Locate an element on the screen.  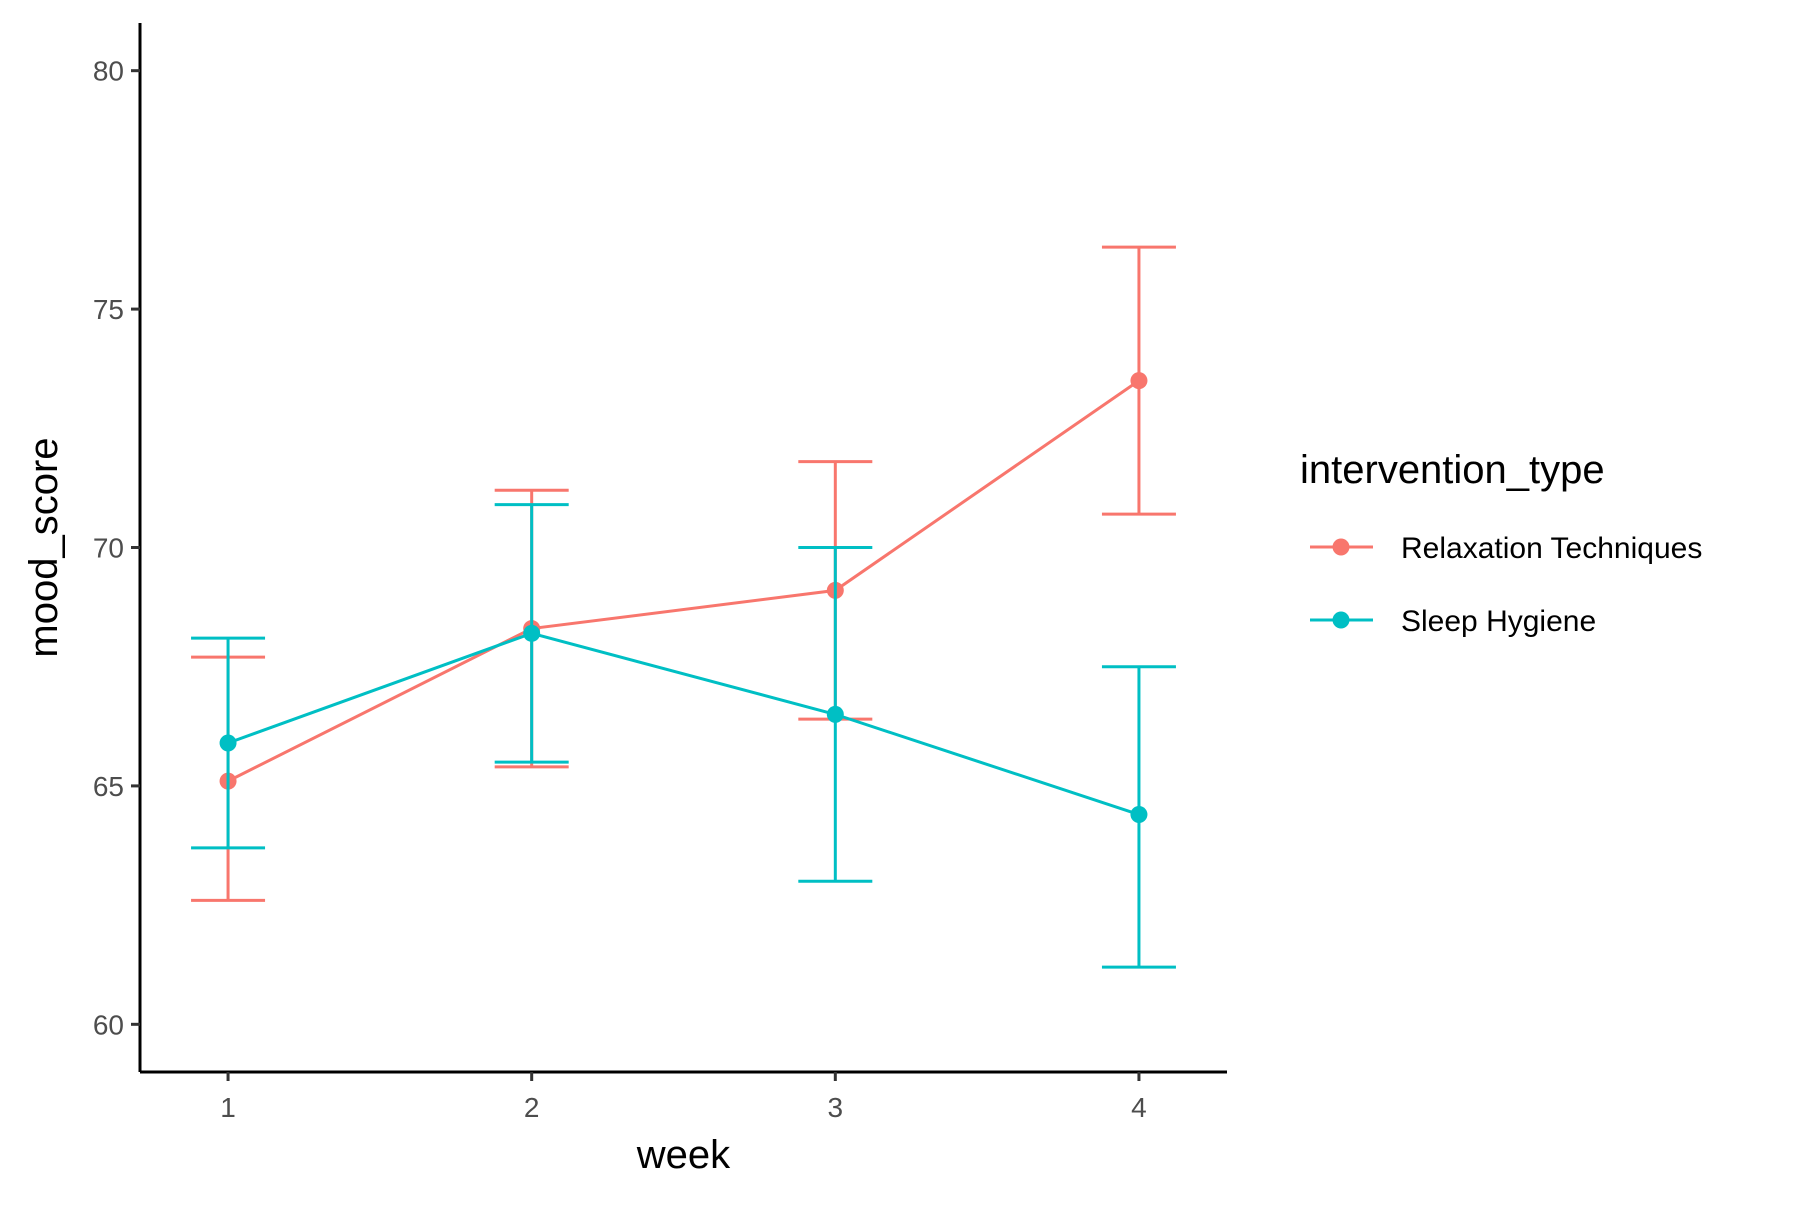
legend-label-relaxation-techniques: Relaxation Techniques is located at coordinates (1551, 548).